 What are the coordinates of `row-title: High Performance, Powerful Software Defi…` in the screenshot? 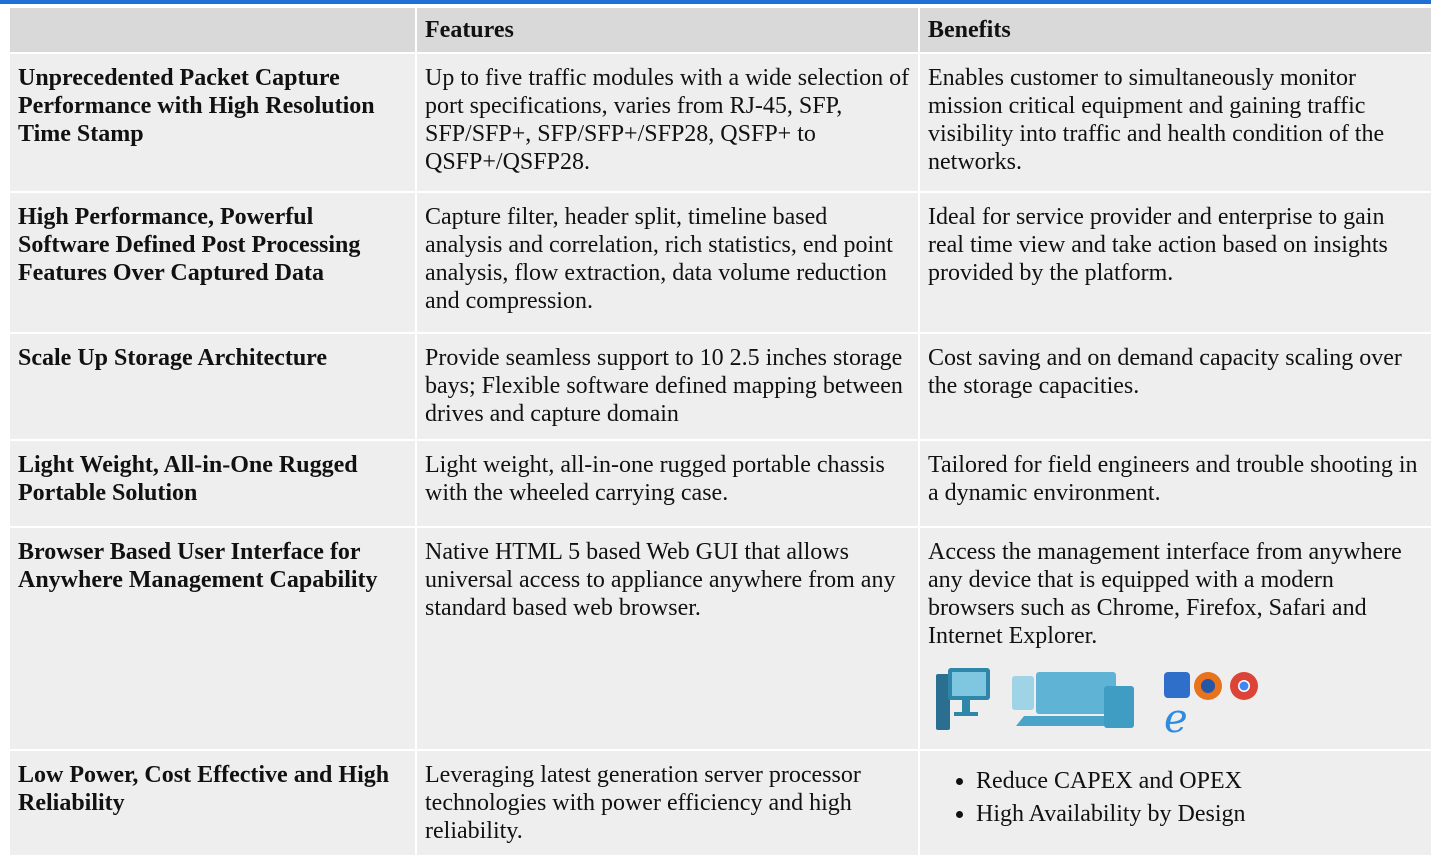 It's located at (212, 262).